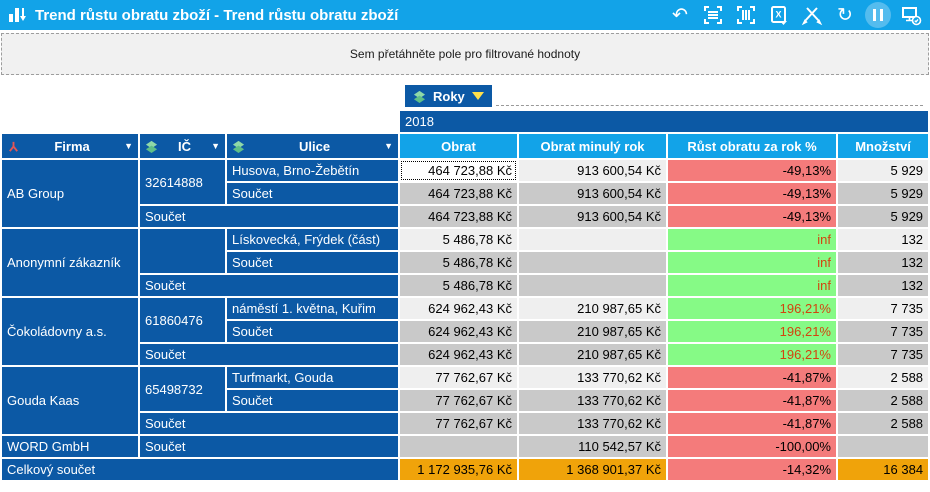 Image resolution: width=930 pixels, height=492 pixels. I want to click on undo-icon: ↶, so click(680, 15).